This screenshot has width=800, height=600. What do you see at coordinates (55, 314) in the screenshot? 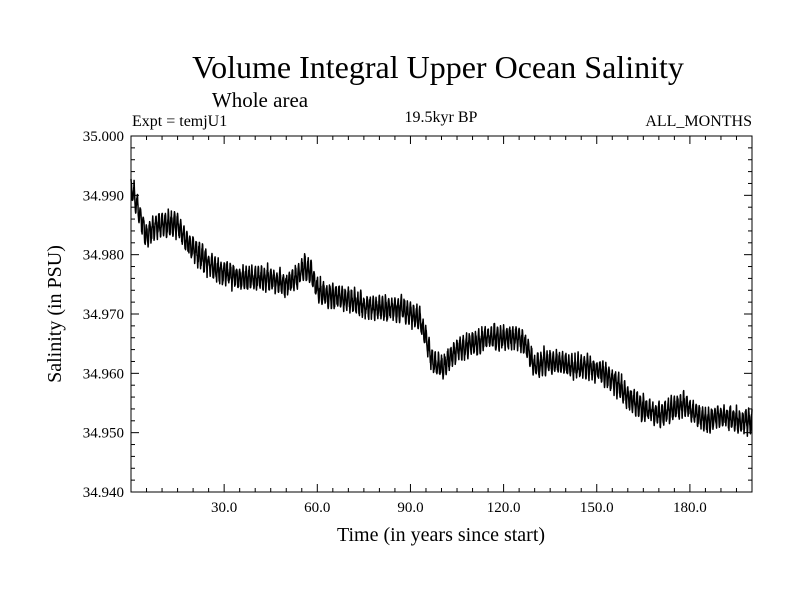
I see `y-axis-label: Salinity (in PSU)` at bounding box center [55, 314].